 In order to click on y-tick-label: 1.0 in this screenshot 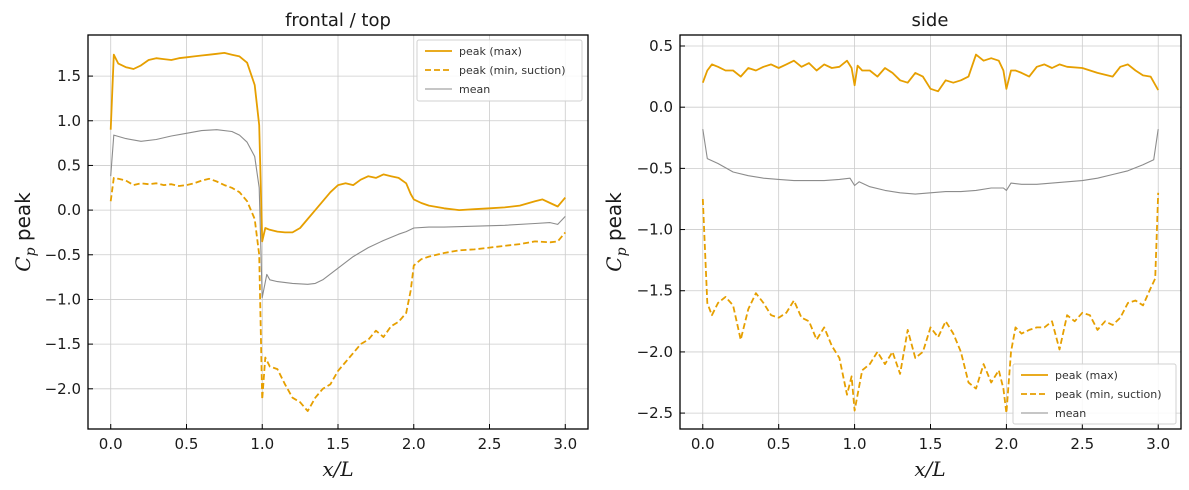, I will do `click(69, 121)`.